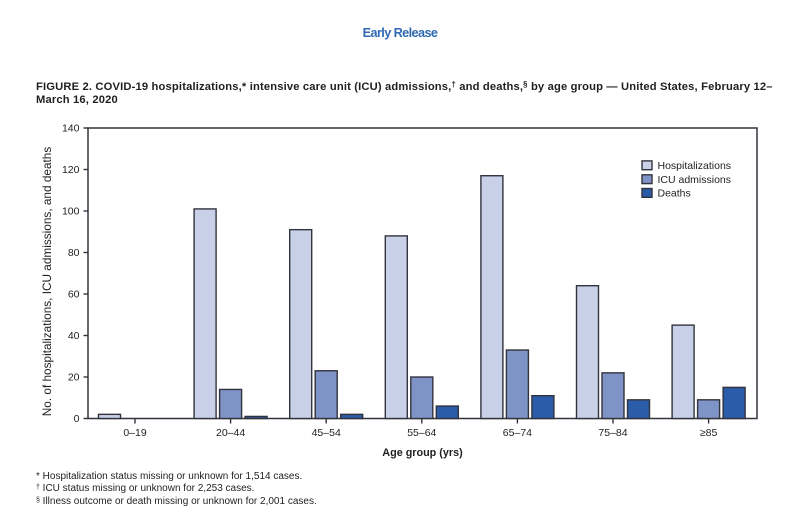  Describe the element at coordinates (422, 453) in the screenshot. I see `svg-text: Age group (yrs)` at that location.